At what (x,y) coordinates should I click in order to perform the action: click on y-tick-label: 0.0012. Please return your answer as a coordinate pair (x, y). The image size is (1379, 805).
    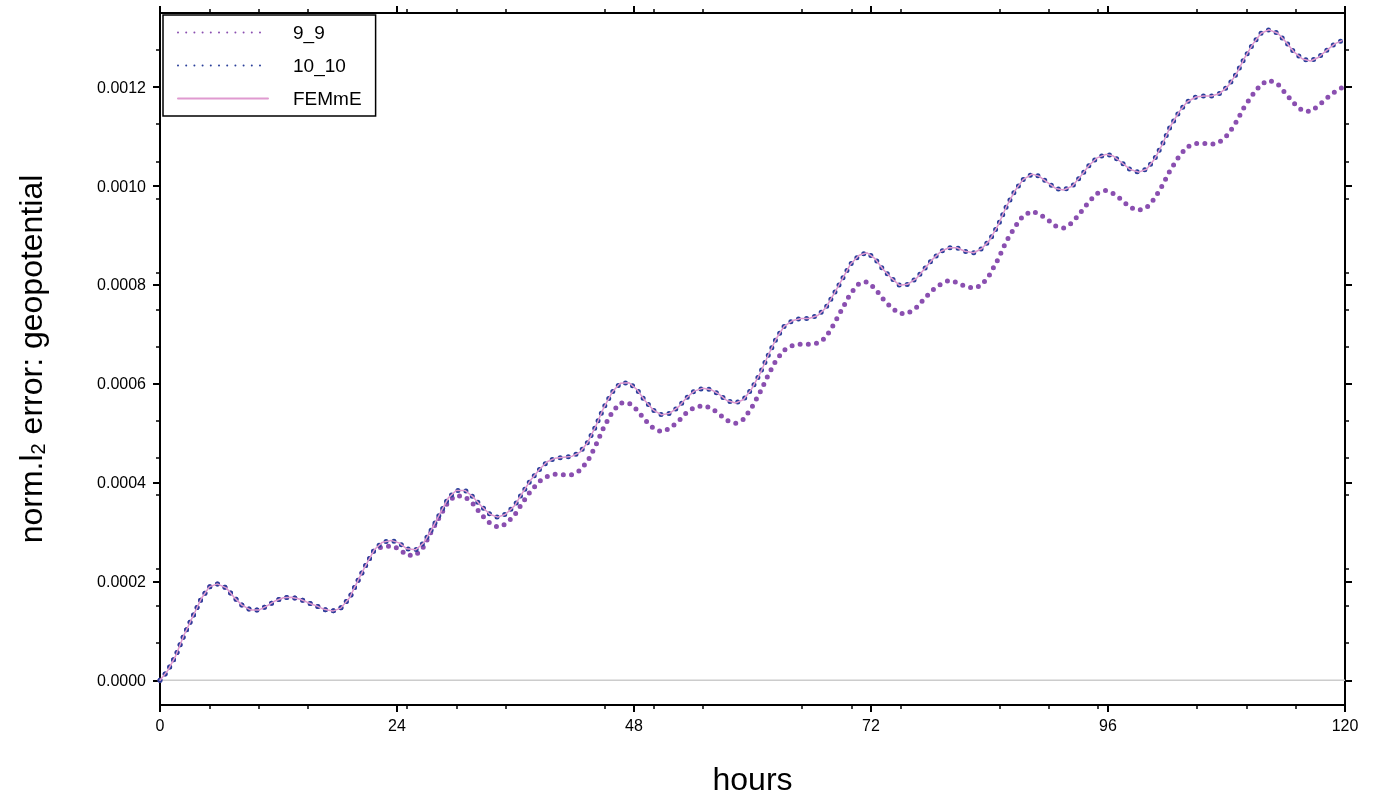
    Looking at the image, I should click on (122, 87).